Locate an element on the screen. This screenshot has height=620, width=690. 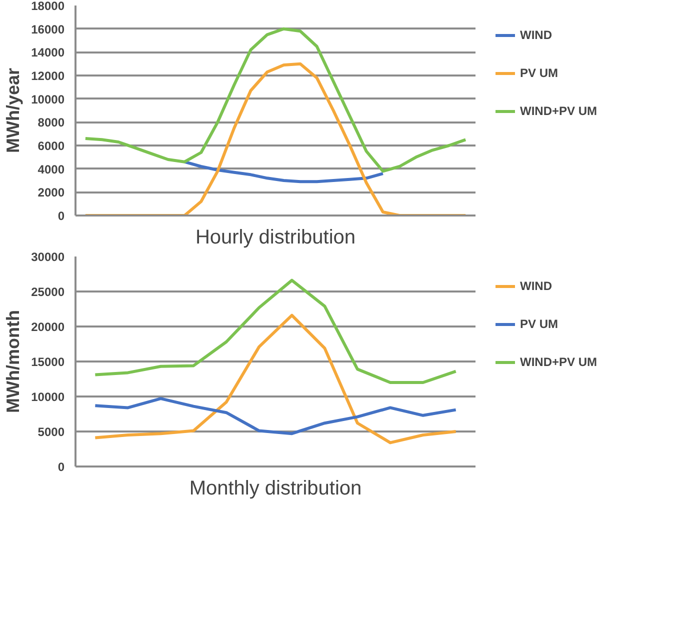
y-tick-label: 4000 is located at coordinates (51, 169).